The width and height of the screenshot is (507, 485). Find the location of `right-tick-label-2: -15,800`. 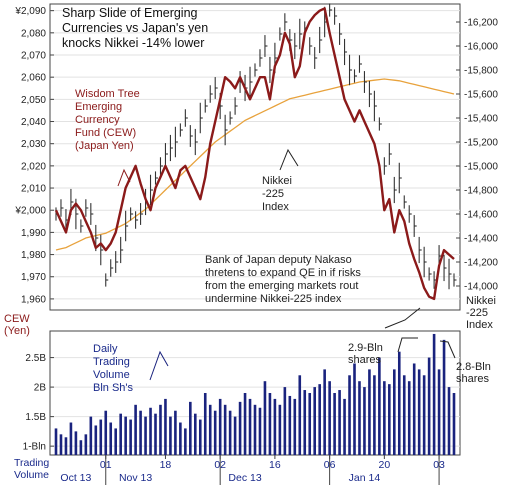

right-tick-label-2: -15,800 is located at coordinates (481, 71).